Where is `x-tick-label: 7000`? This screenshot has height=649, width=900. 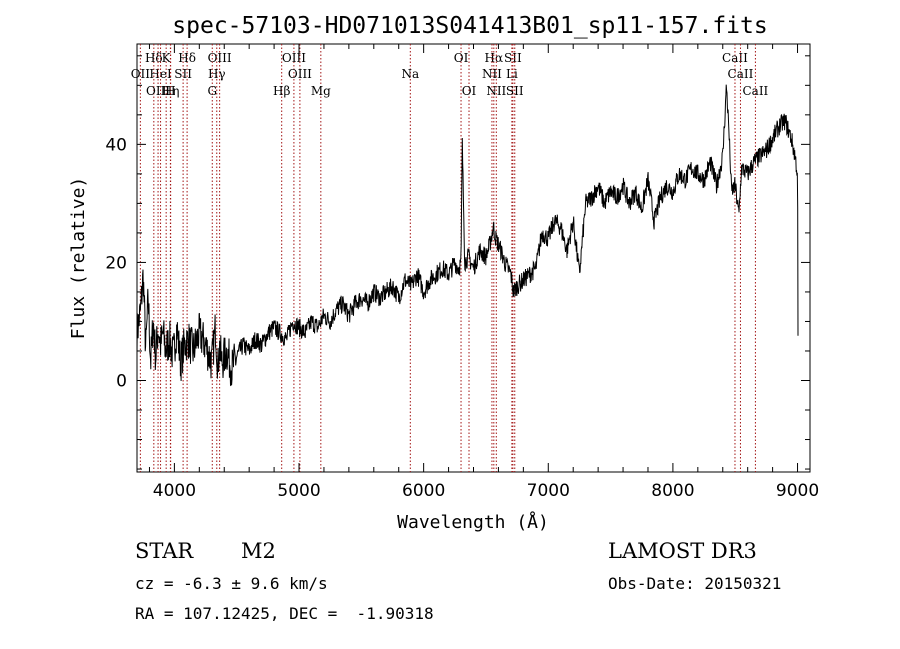 x-tick-label: 7000 is located at coordinates (548, 491).